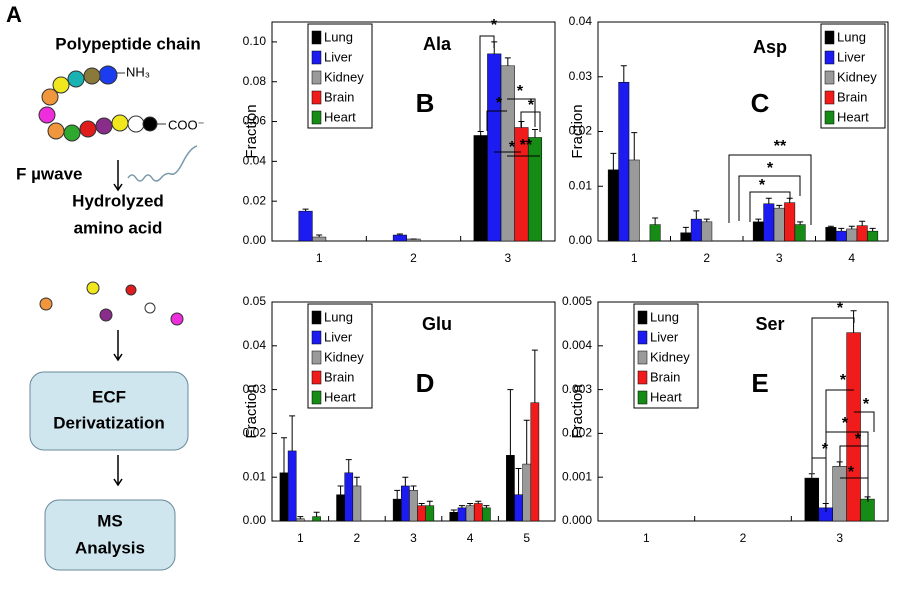 This screenshot has height=592, width=900. I want to click on y-tick-label: 0.00, so click(255, 520).